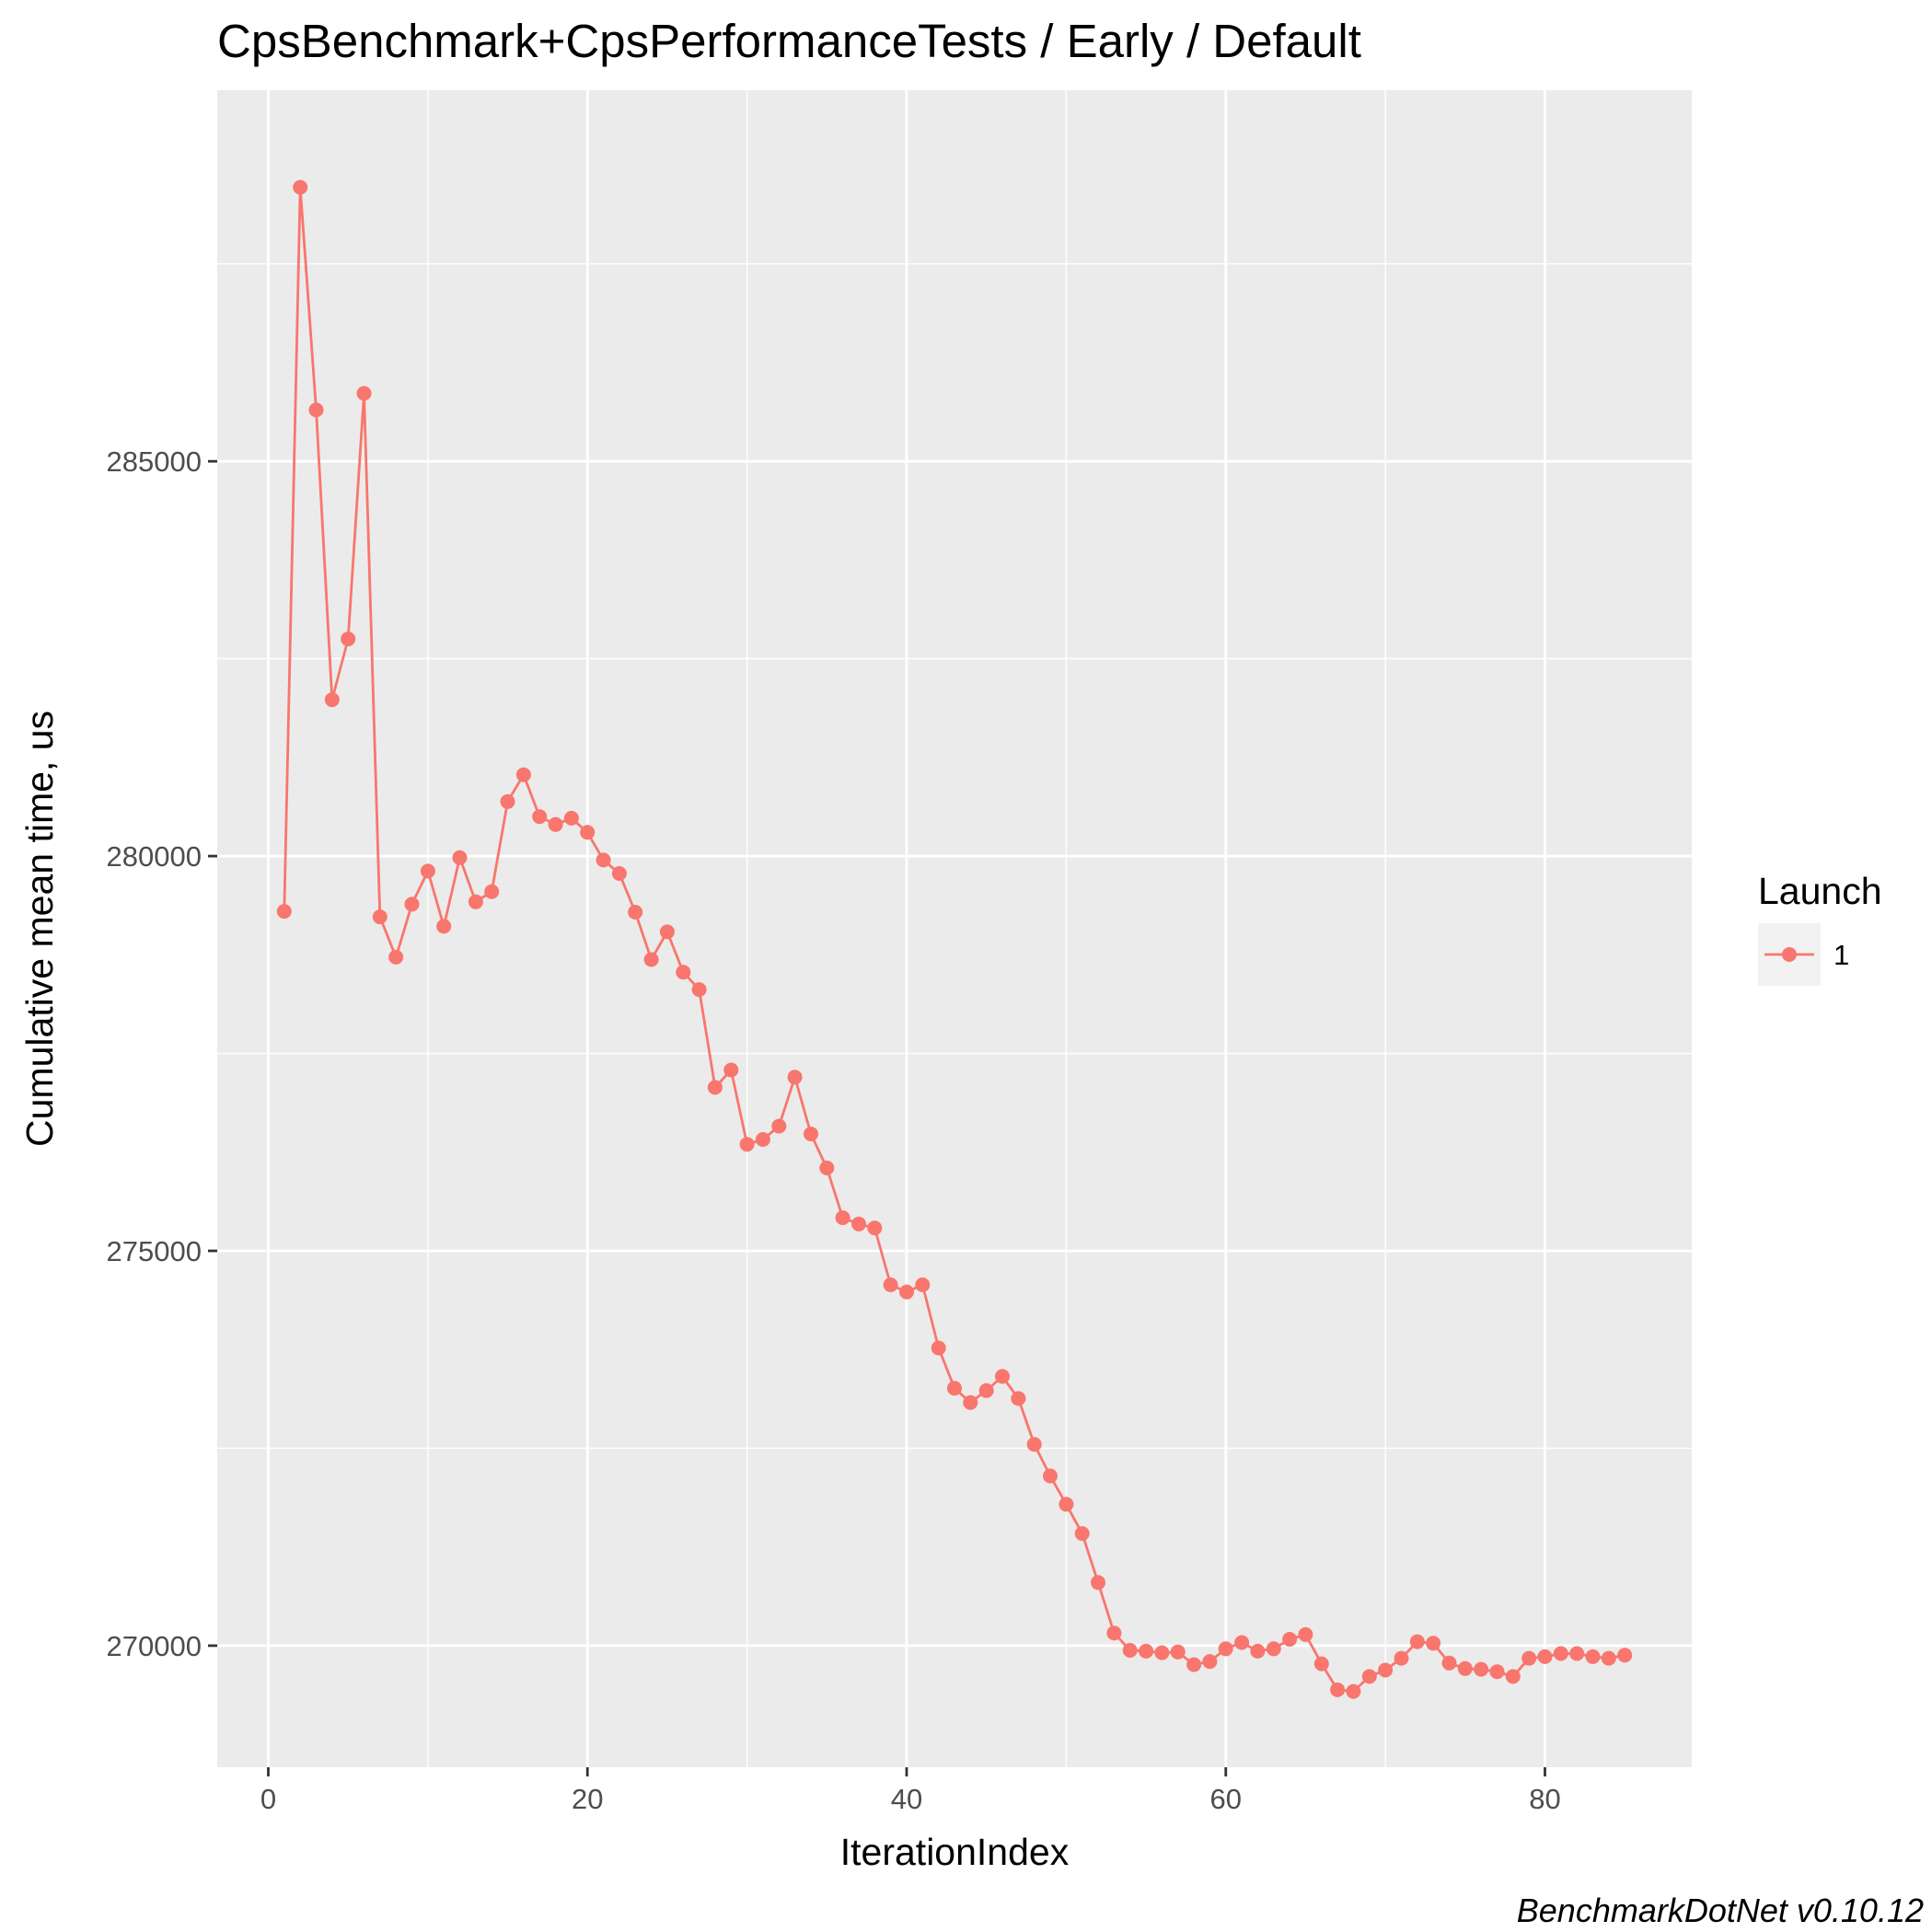 This screenshot has width=1932, height=1932. What do you see at coordinates (155, 1053) in the screenshot?
I see `y-tick-labels: 270000 275000 280000 285000` at bounding box center [155, 1053].